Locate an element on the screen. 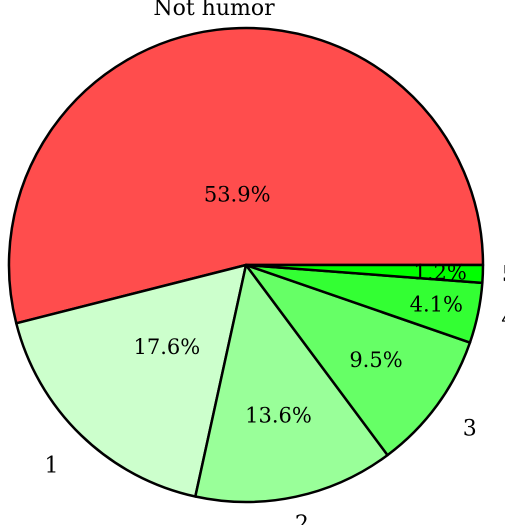 The image size is (505, 525). slice-percent-label: 53.9% is located at coordinates (237, 194).